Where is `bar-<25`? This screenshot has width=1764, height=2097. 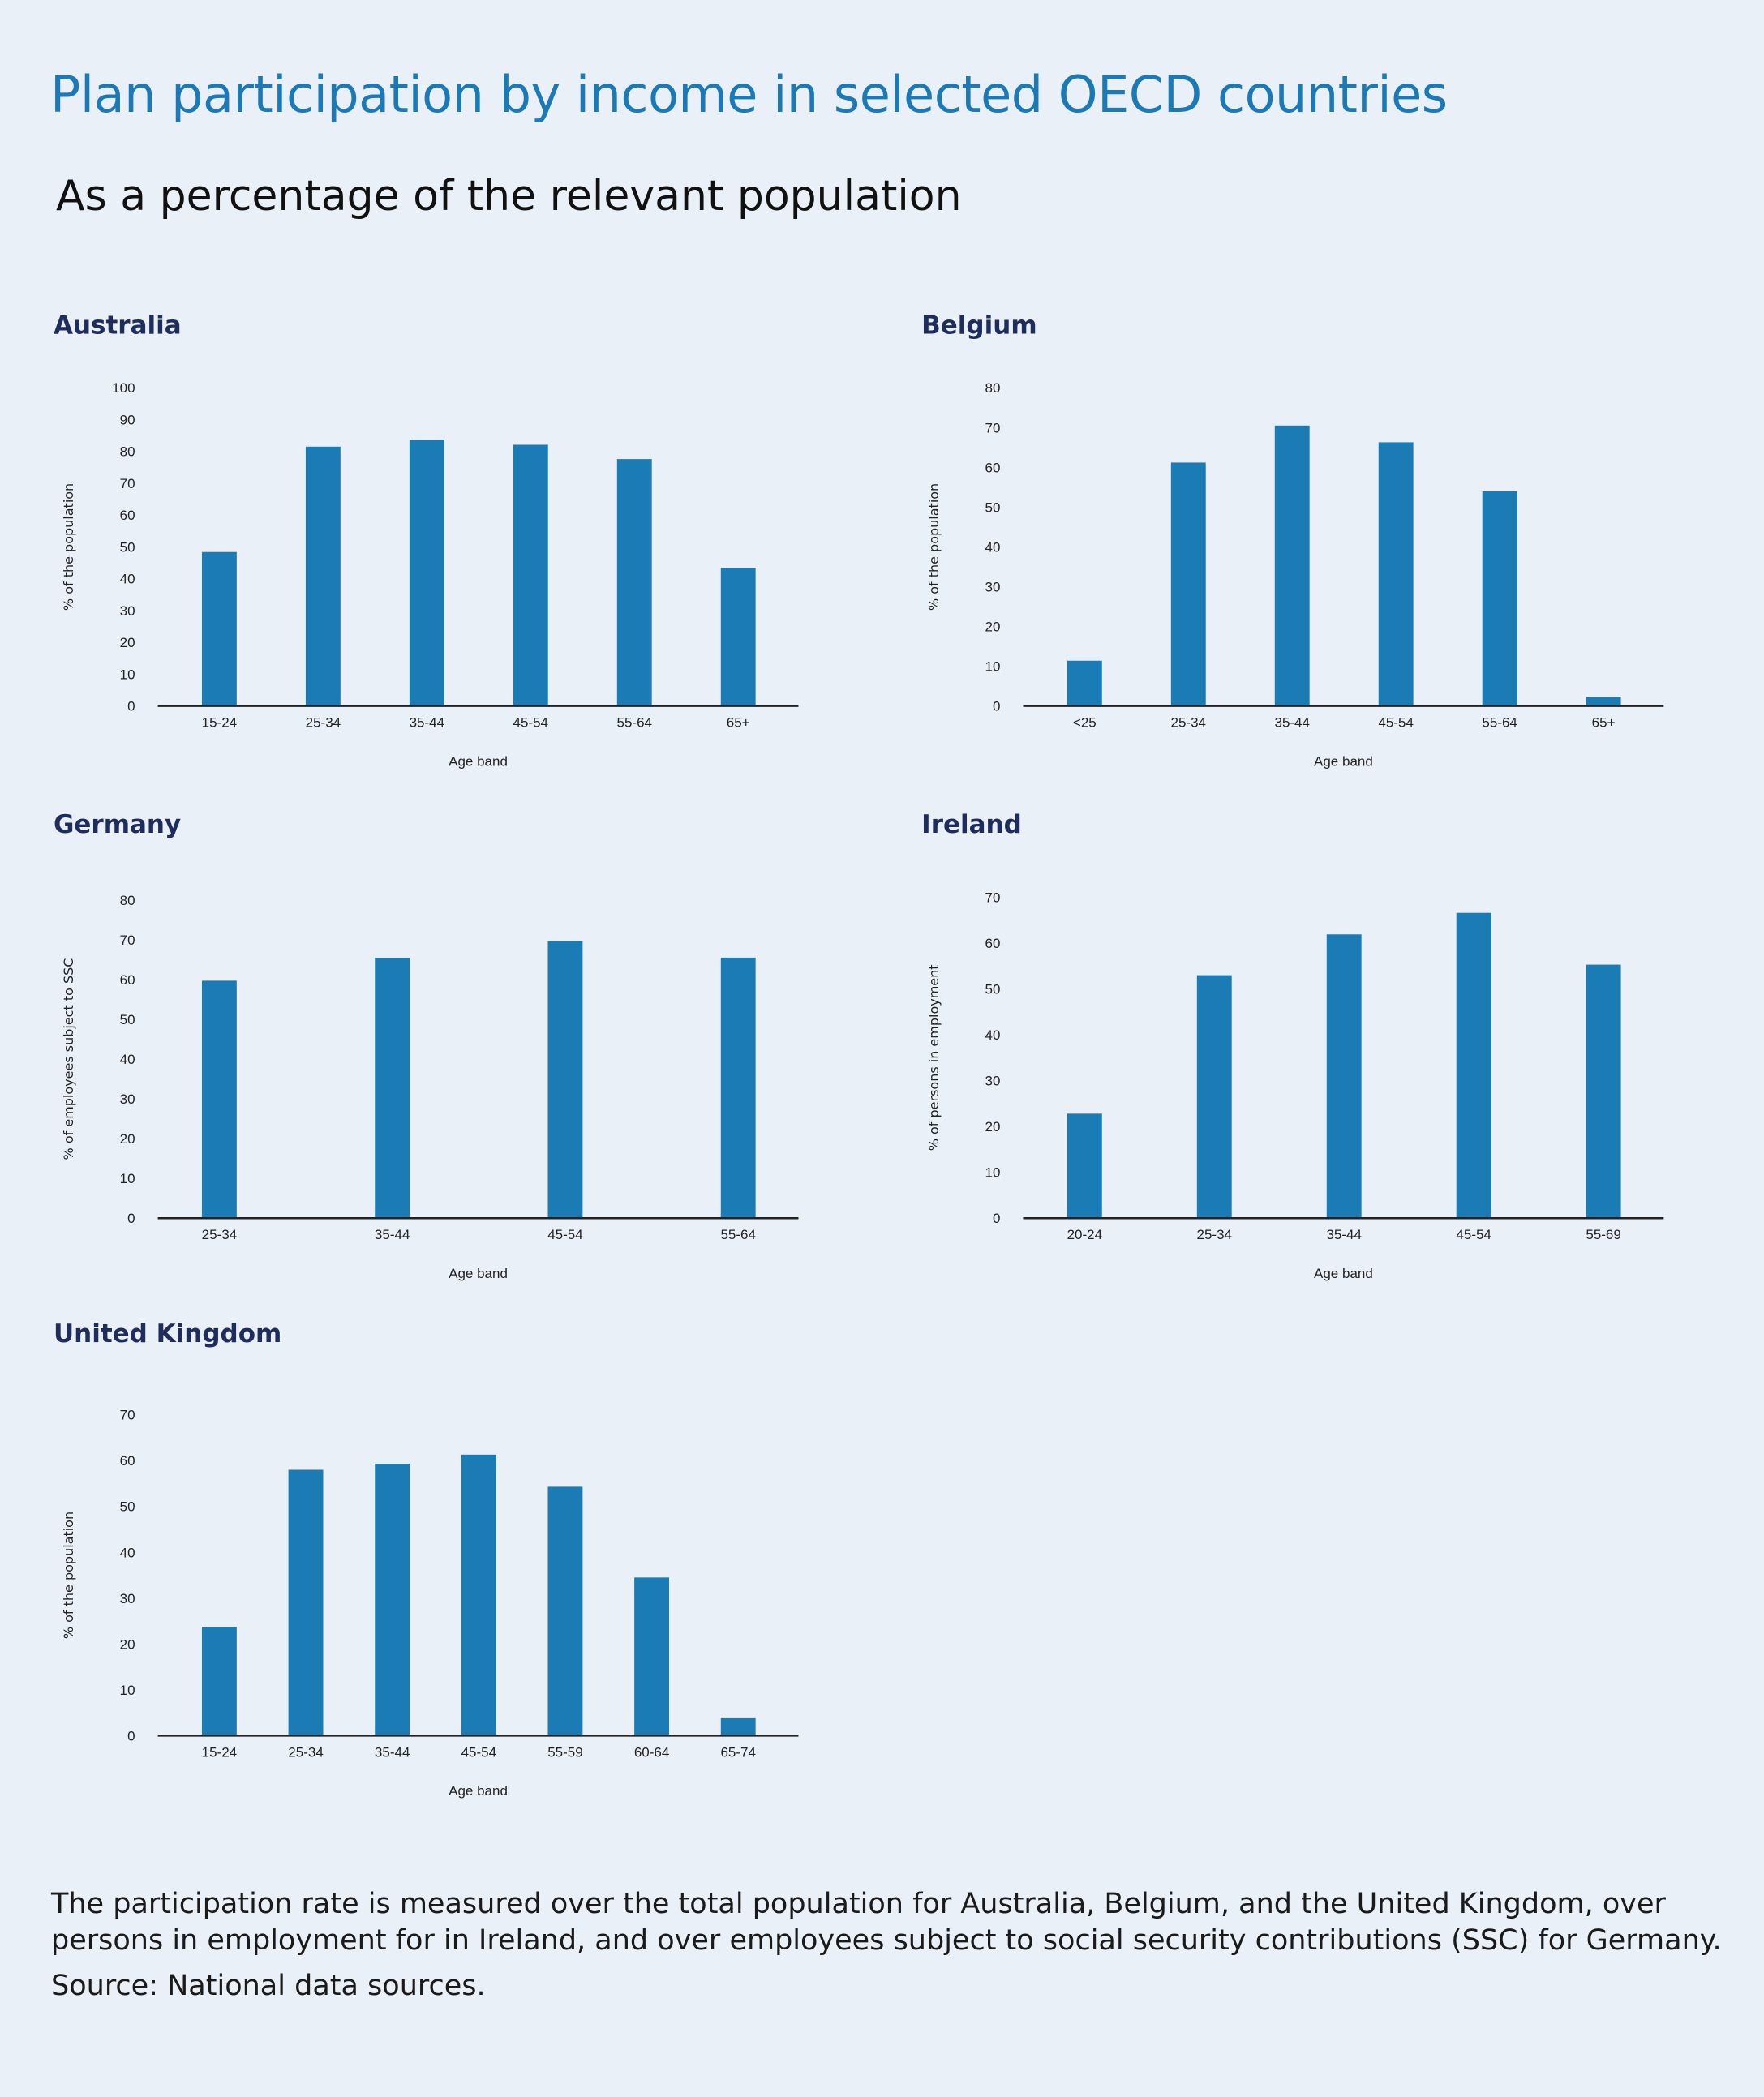
bar-<25 is located at coordinates (1084, 683).